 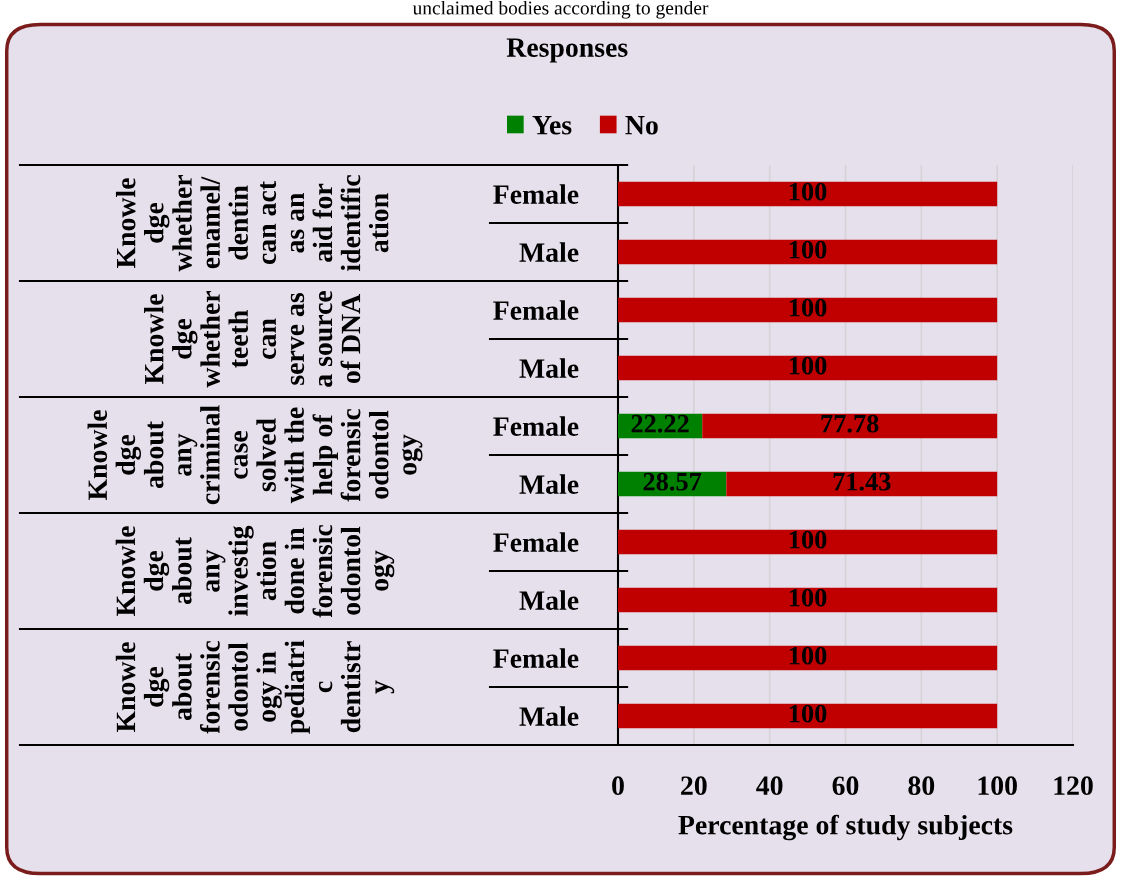 I want to click on text: Knowle dge about any investig ation done in forensic odontol ogy, so click(x=255, y=571).